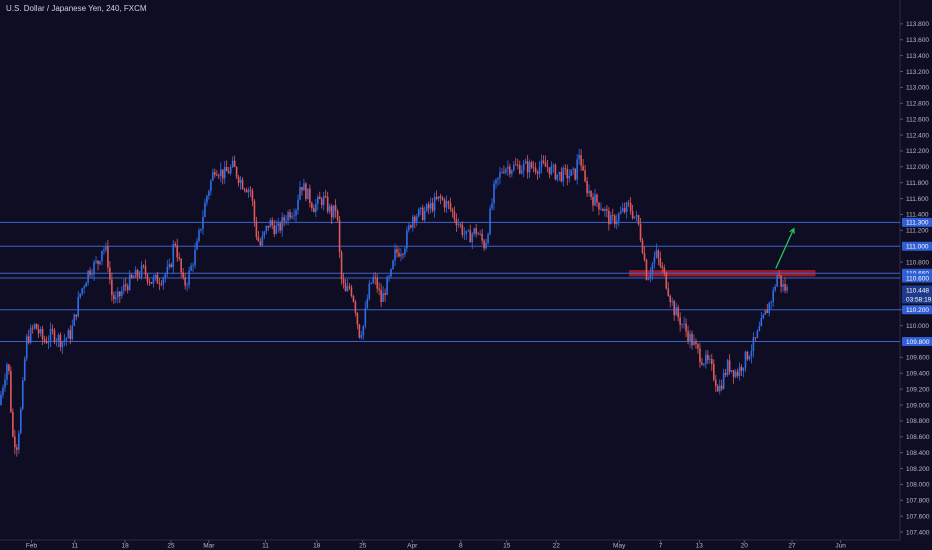 This screenshot has height=550, width=932. What do you see at coordinates (918, 532) in the screenshot?
I see `y-tick-label: 107.400` at bounding box center [918, 532].